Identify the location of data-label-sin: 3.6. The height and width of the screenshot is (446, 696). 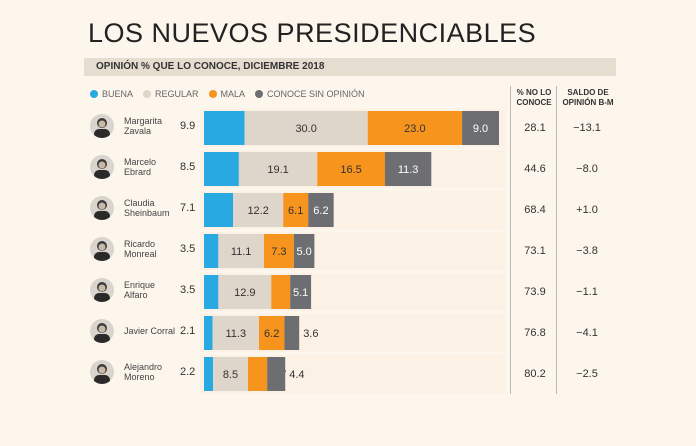
(310, 334).